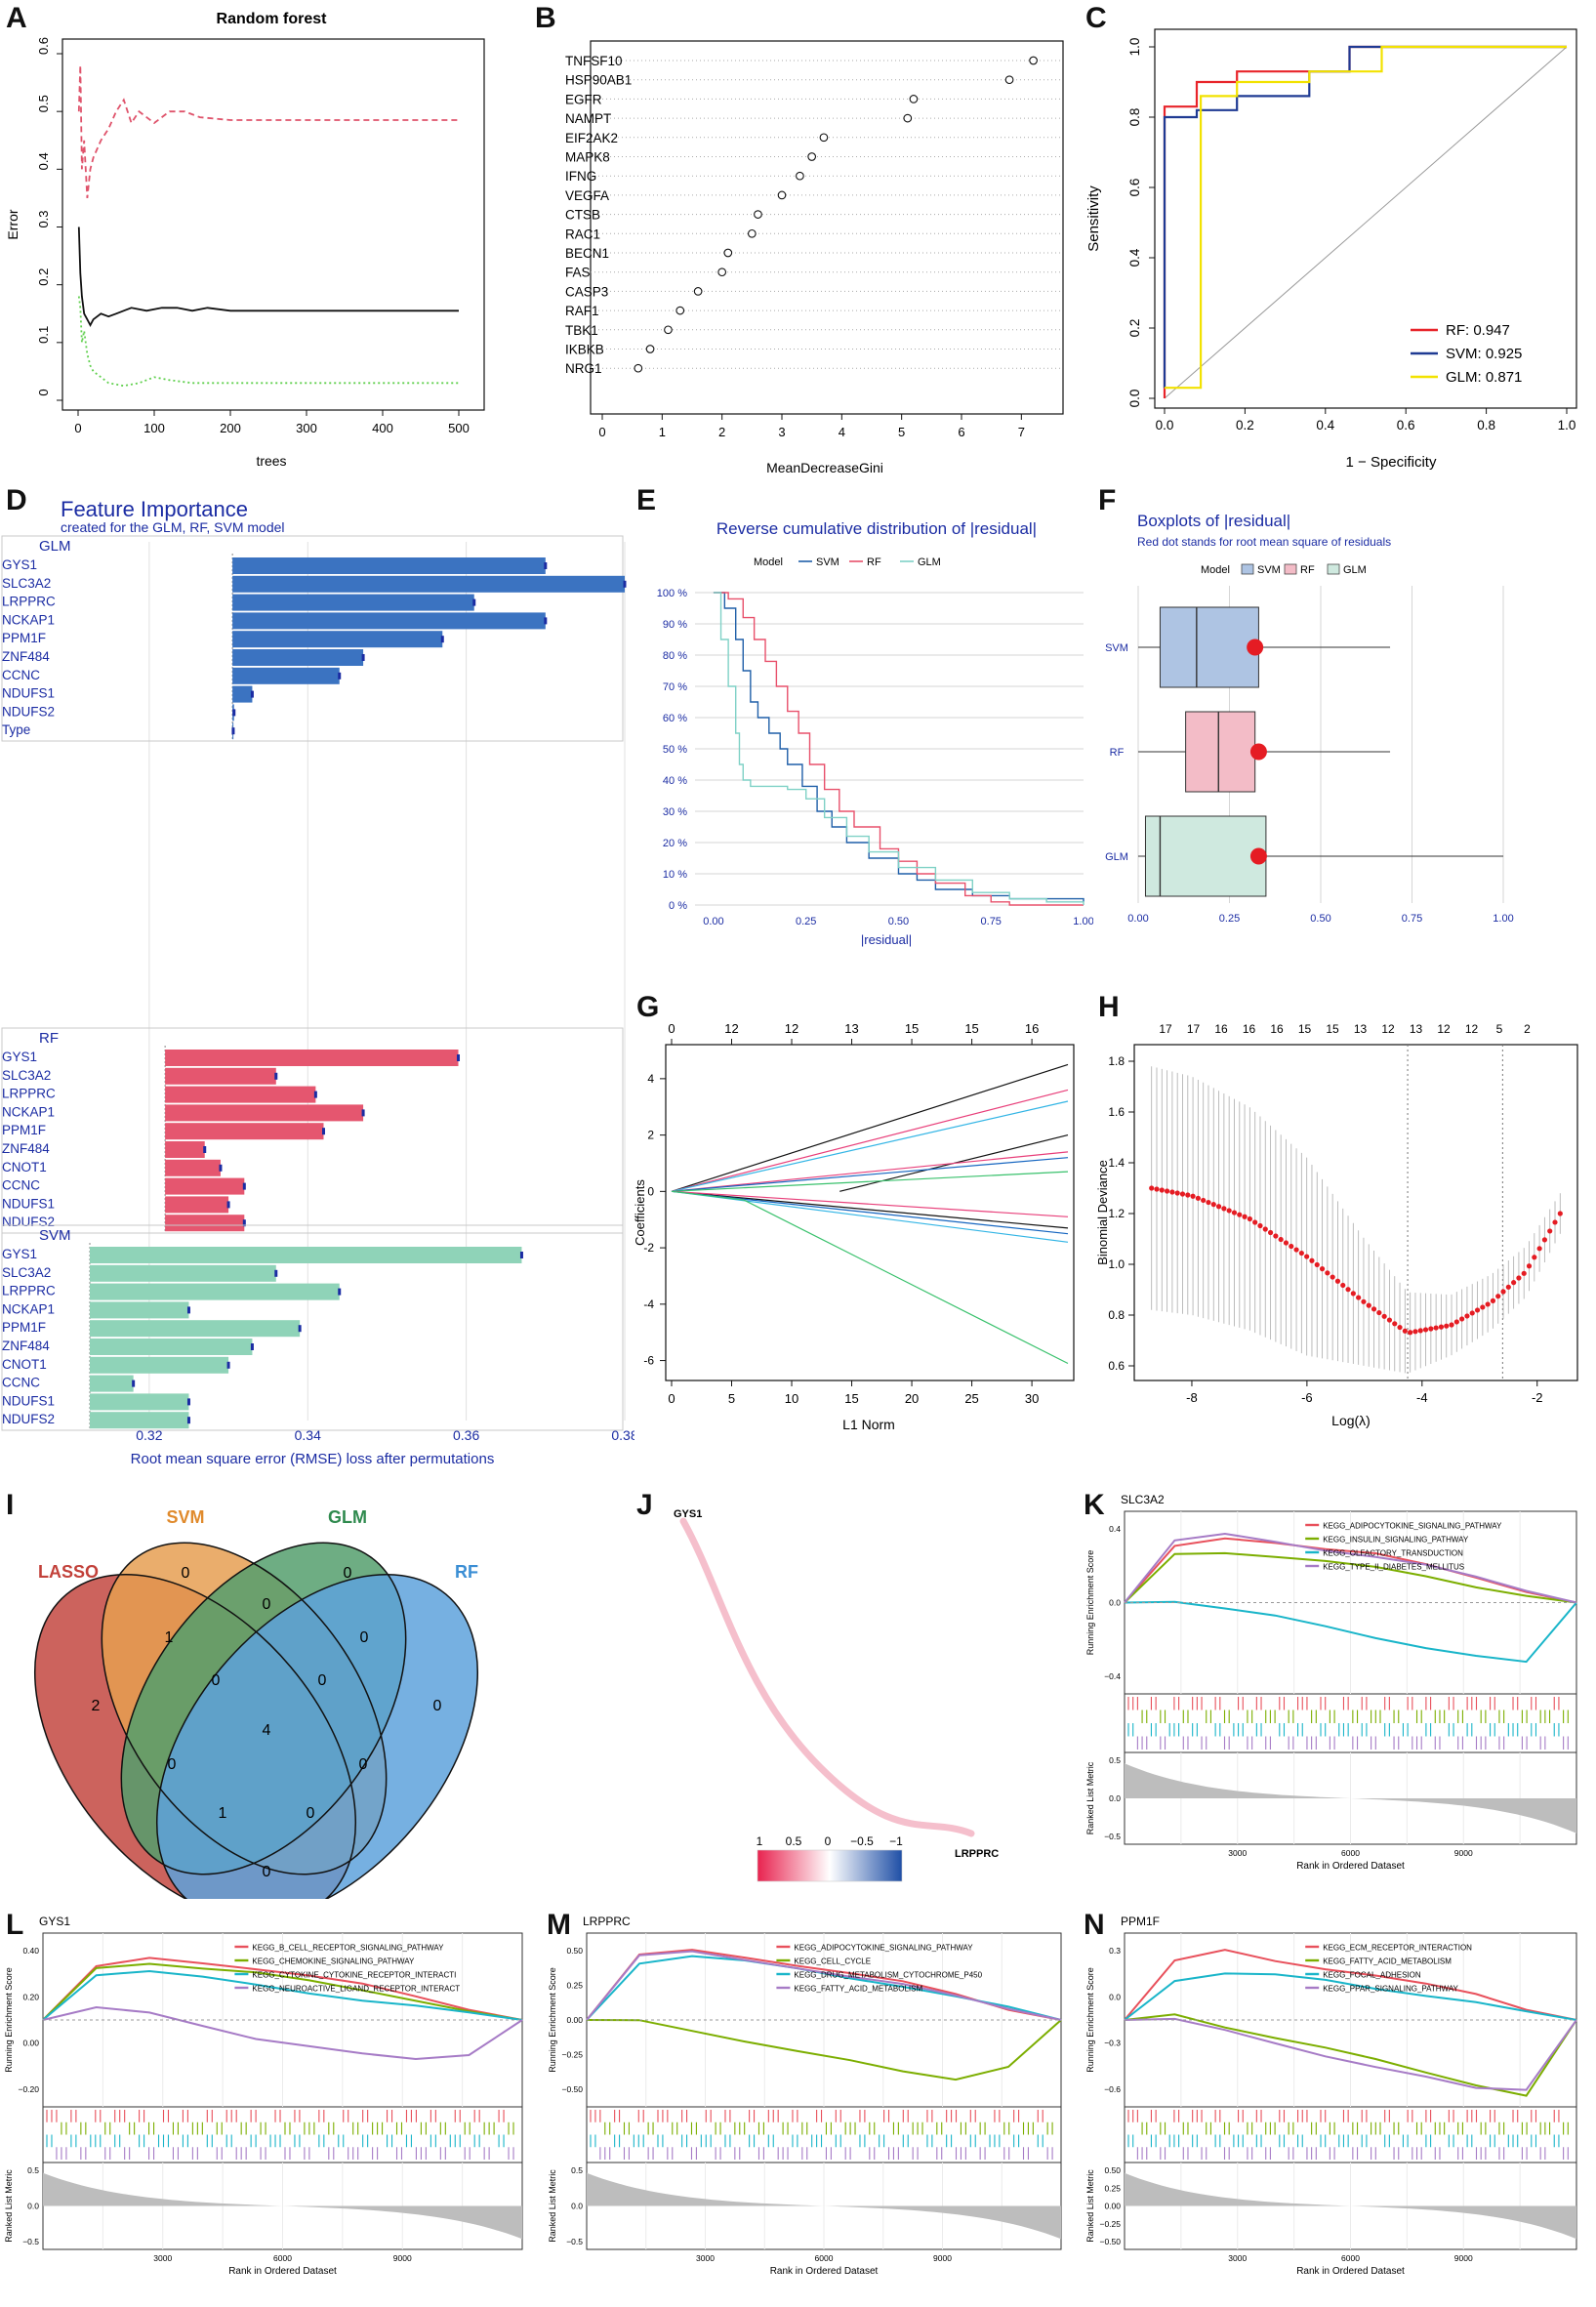 The image size is (1596, 2307). Describe the element at coordinates (977, 1854) in the screenshot. I see `node-label-lrpprc: LRPPRC` at that location.